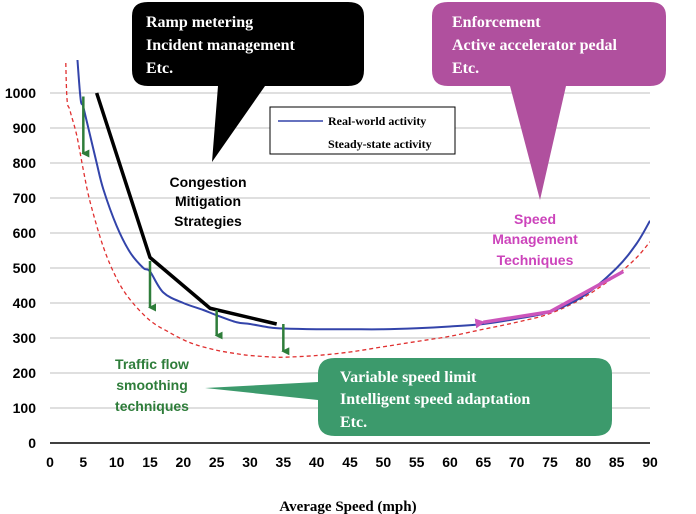  What do you see at coordinates (25, 338) in the screenshot?
I see `y-tick-label-300: 300` at bounding box center [25, 338].